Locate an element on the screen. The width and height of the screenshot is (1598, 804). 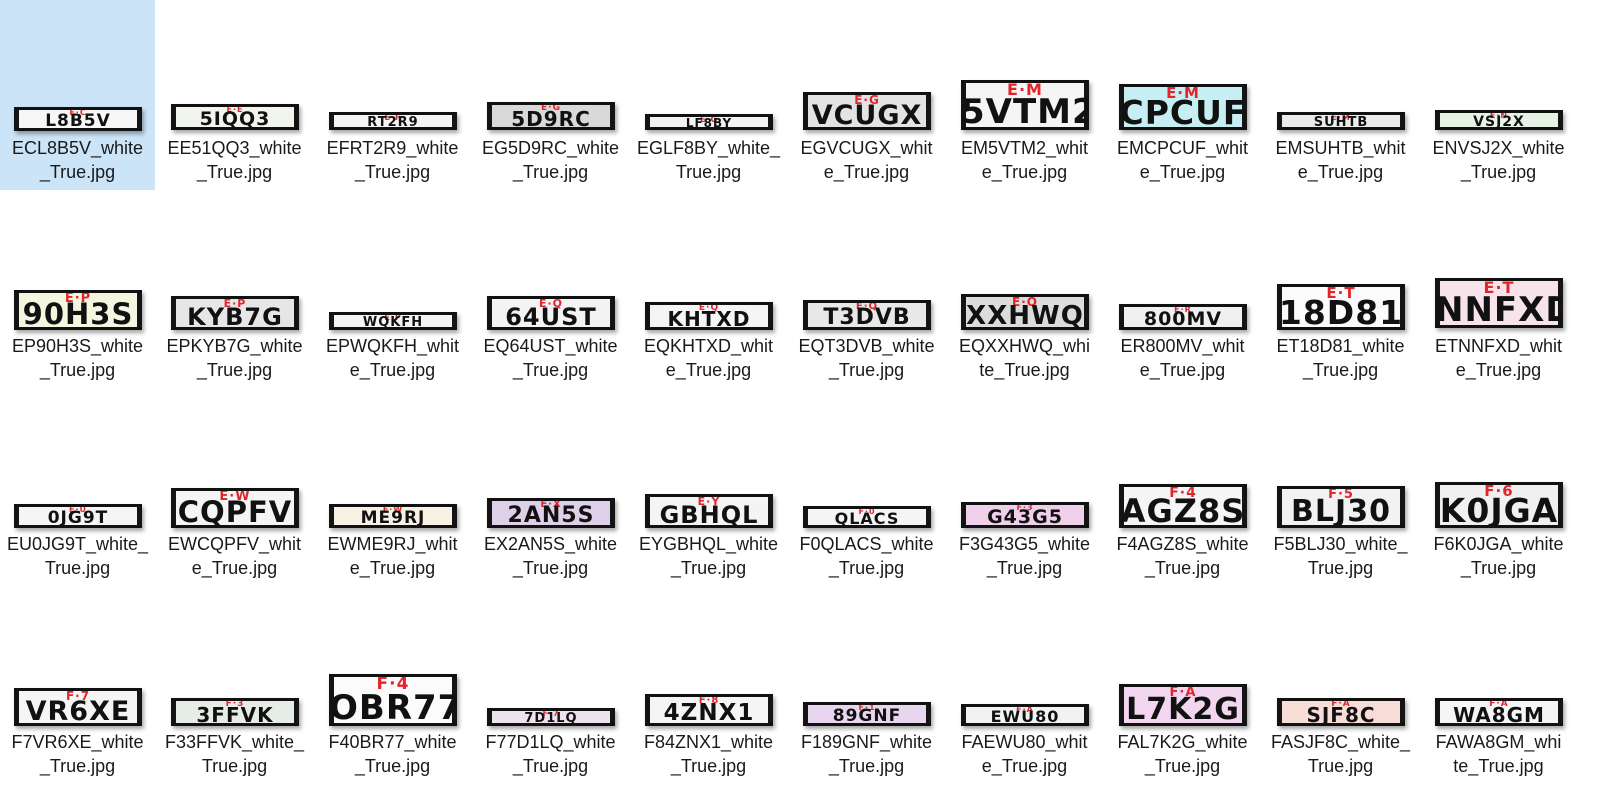
file-item: F·4 OBR77 F40BR77_white _True.jpg is located at coordinates (392, 689).